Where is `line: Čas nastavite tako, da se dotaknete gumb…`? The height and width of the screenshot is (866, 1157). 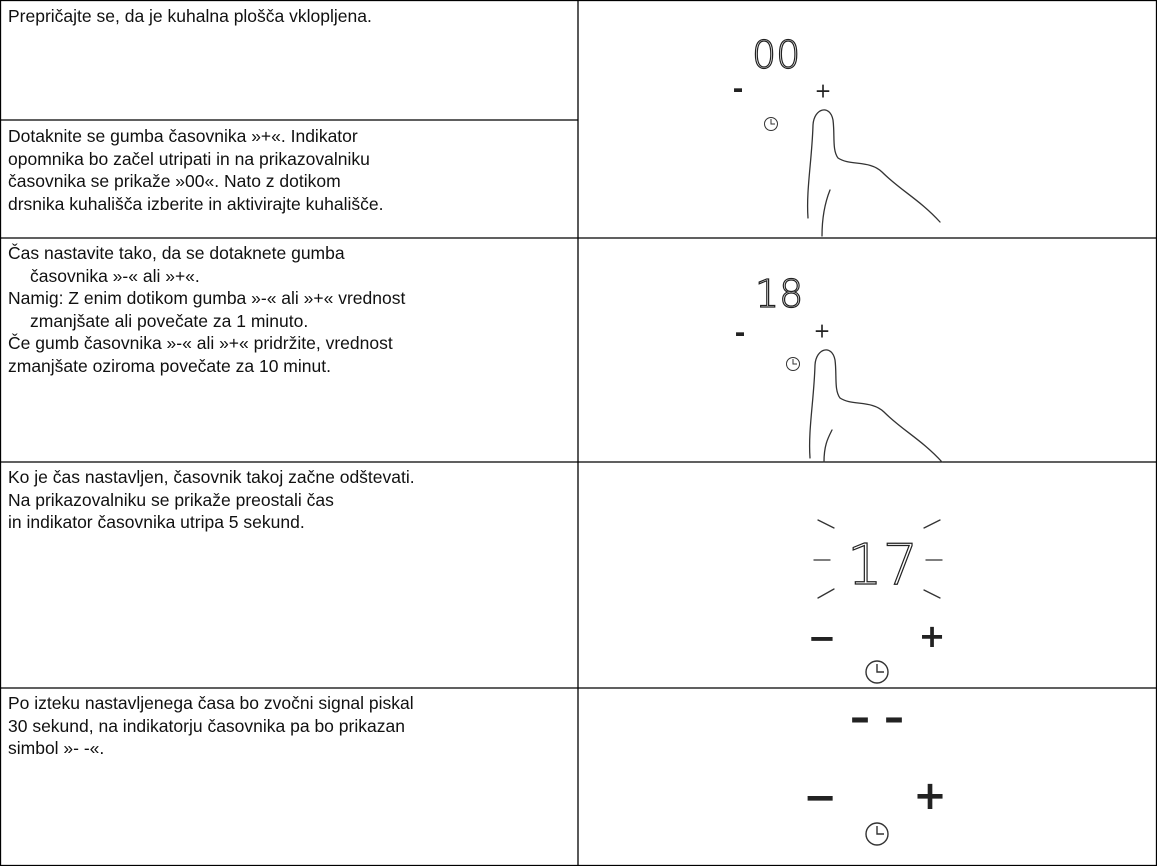 line: Čas nastavite tako, da se dotaknete gumb… is located at coordinates (176, 253).